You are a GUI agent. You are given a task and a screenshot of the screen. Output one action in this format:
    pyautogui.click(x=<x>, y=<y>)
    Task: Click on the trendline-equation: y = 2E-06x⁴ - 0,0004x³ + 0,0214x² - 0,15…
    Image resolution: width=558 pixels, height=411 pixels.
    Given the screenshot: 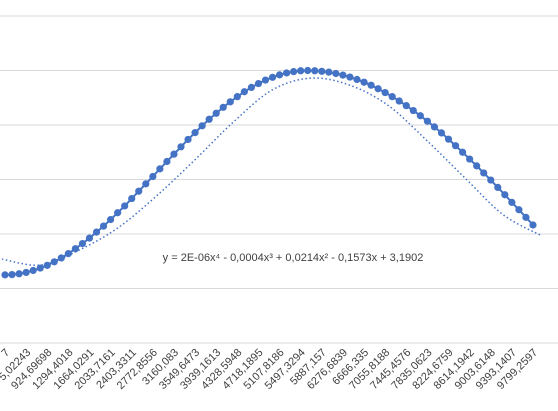 What is the action you would take?
    pyautogui.click(x=293, y=258)
    